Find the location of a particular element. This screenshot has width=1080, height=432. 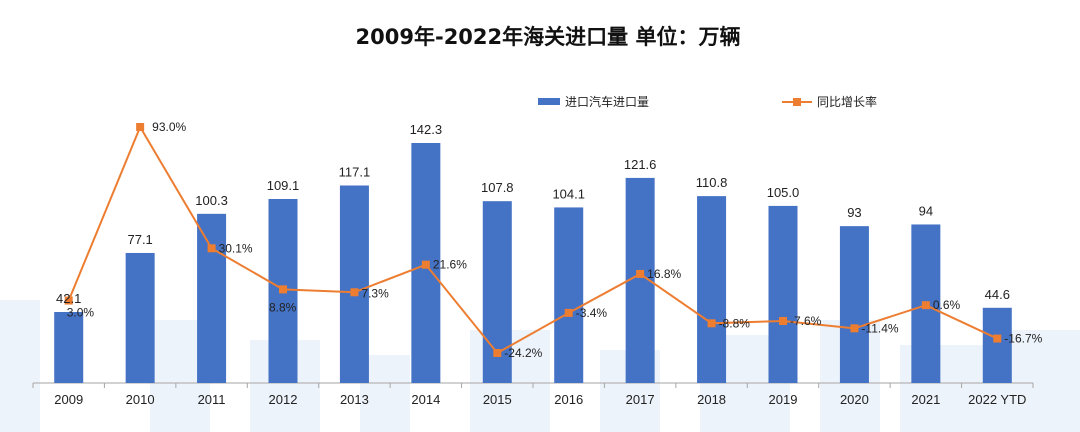

x-tick-label: 2013 is located at coordinates (354, 399).